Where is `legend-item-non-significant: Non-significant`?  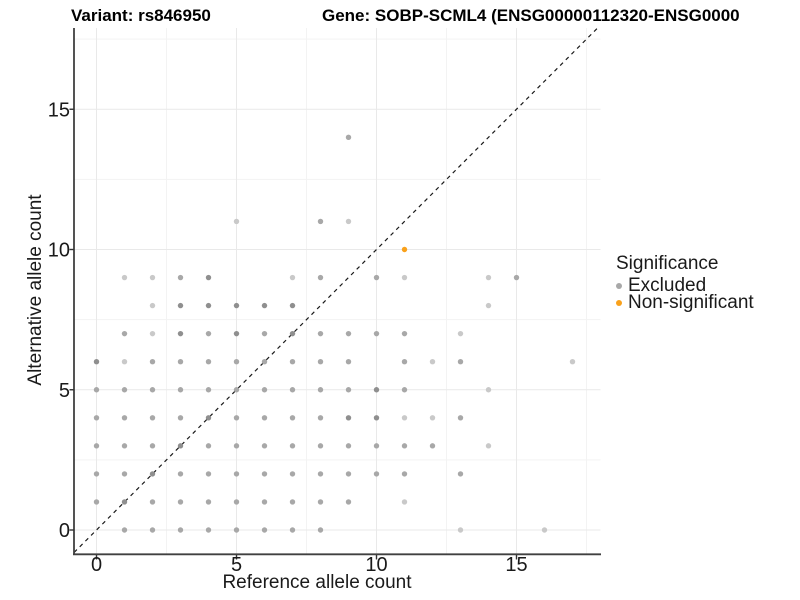
legend-item-non-significant: Non-significant is located at coordinates (685, 303).